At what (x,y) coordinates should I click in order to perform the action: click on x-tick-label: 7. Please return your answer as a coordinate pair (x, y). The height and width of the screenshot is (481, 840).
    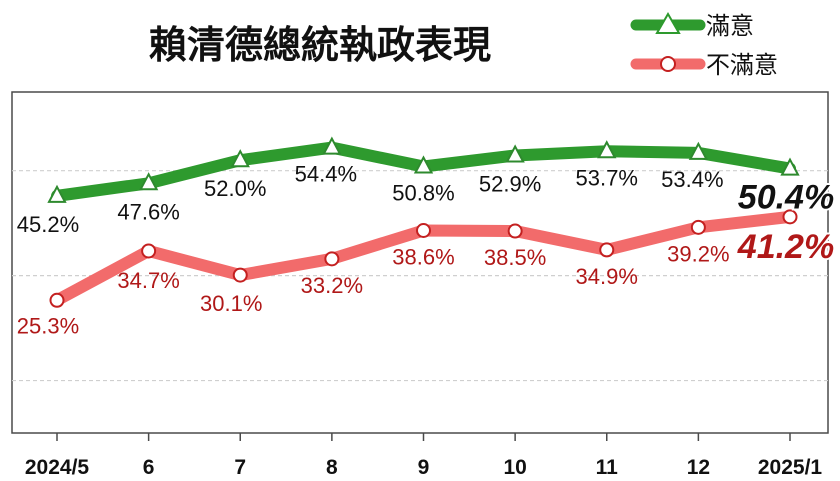
    Looking at the image, I should click on (240, 467).